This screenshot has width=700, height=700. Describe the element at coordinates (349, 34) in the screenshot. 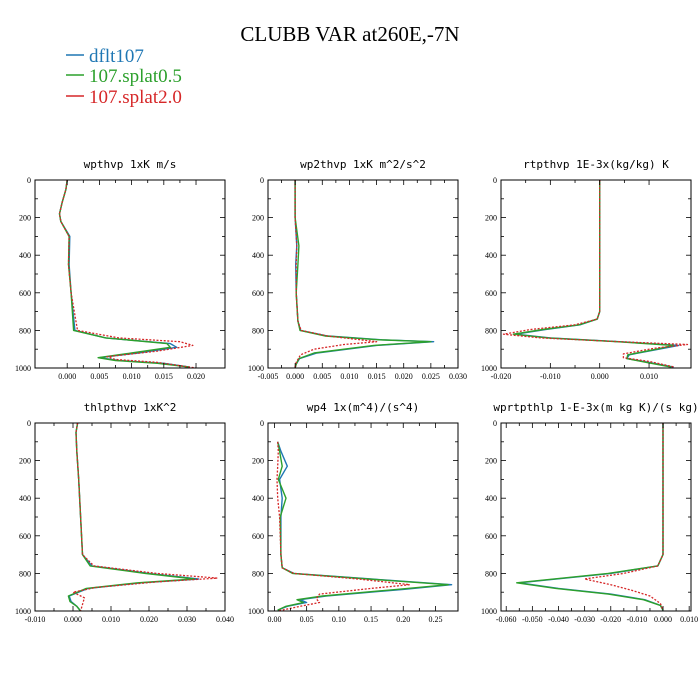

I see `figure-title: CLUBB VAR at260E,-7N` at that location.